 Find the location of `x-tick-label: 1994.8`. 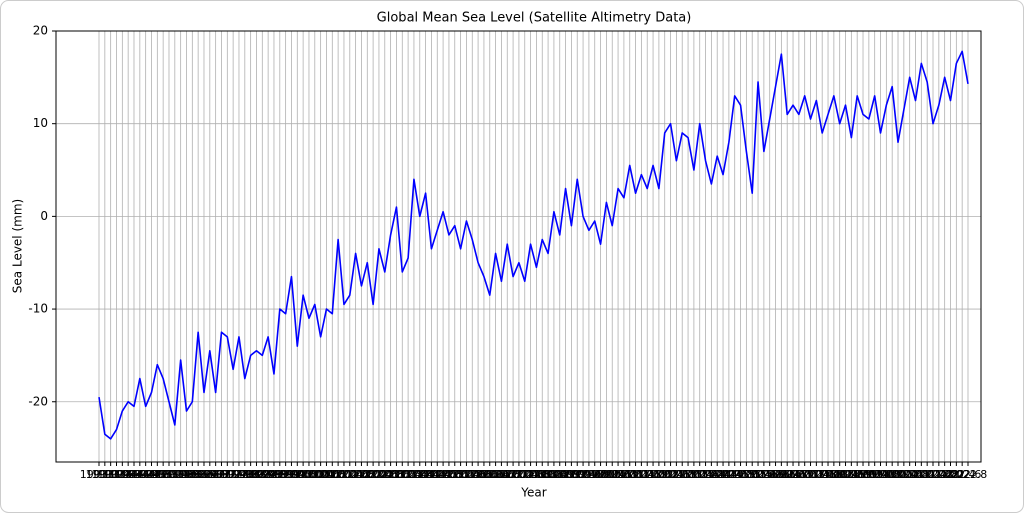

x-tick-label: 1994.8 is located at coordinates (151, 474).